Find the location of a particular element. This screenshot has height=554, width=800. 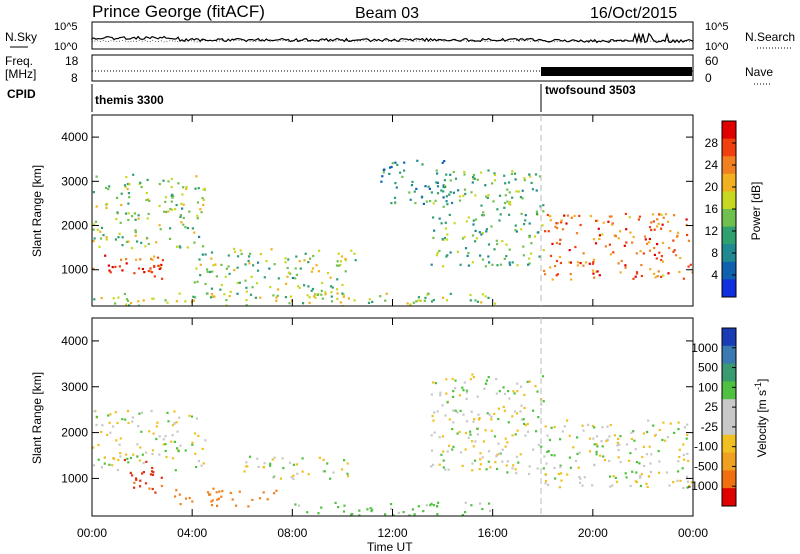

nsearch-tick-top: 10^5 is located at coordinates (717, 27).